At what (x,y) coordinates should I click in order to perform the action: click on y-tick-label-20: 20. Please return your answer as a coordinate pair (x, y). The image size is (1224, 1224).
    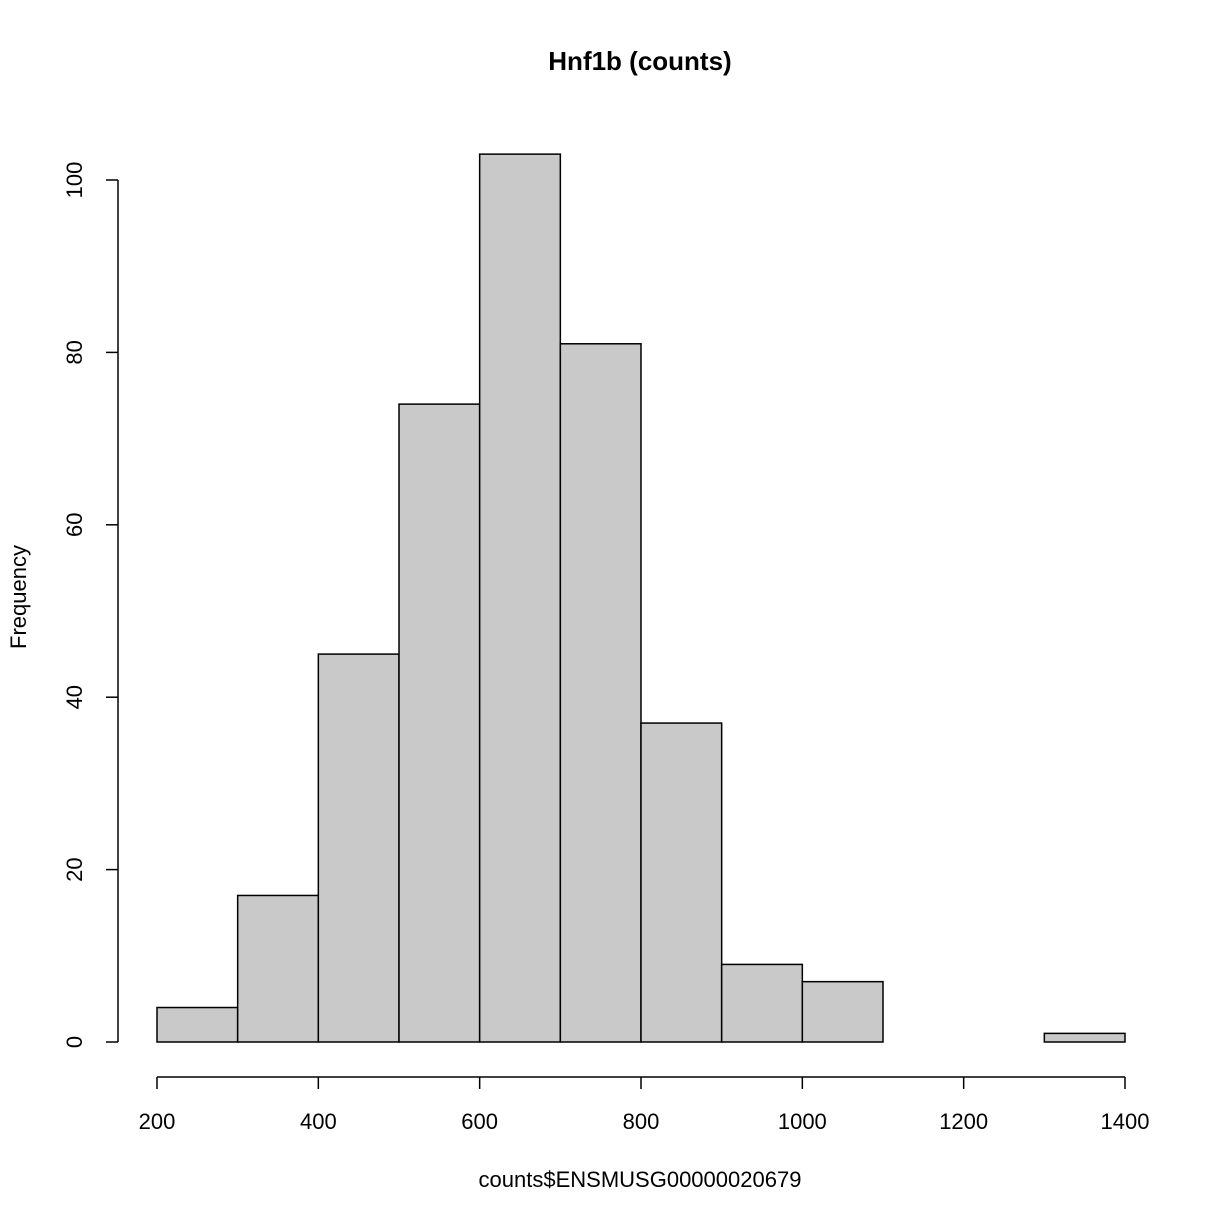
    Looking at the image, I should click on (74, 869).